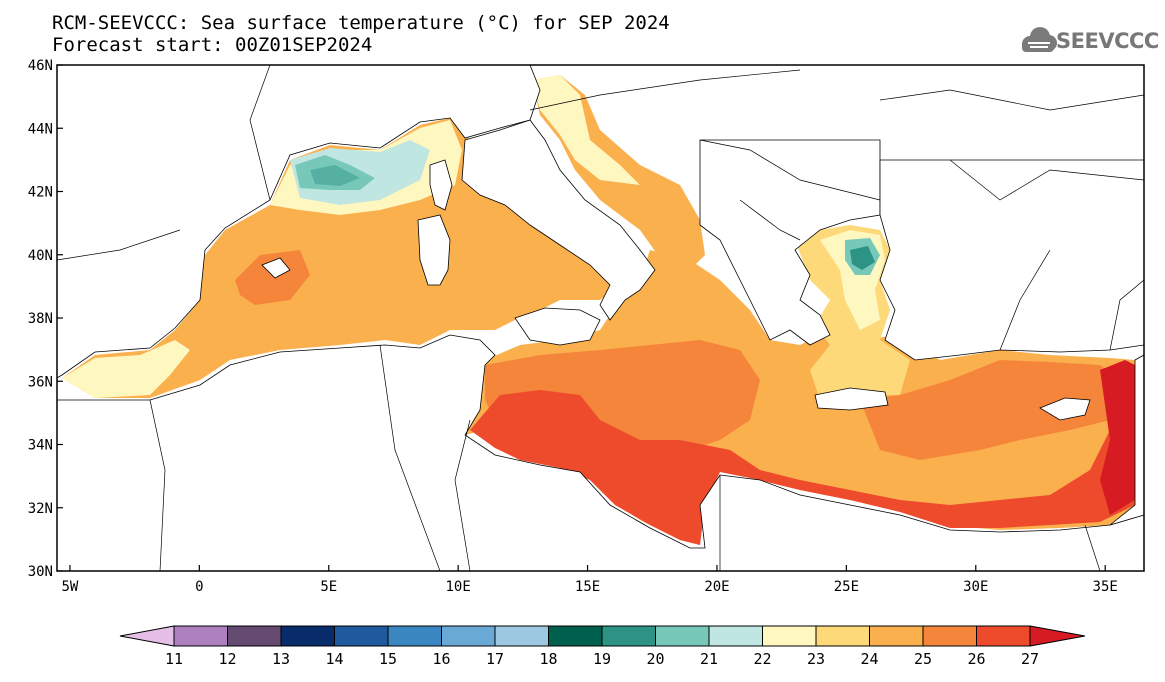 This screenshot has width=1165, height=682. What do you see at coordinates (495, 659) in the screenshot?
I see `colorbar-label: 17` at bounding box center [495, 659].